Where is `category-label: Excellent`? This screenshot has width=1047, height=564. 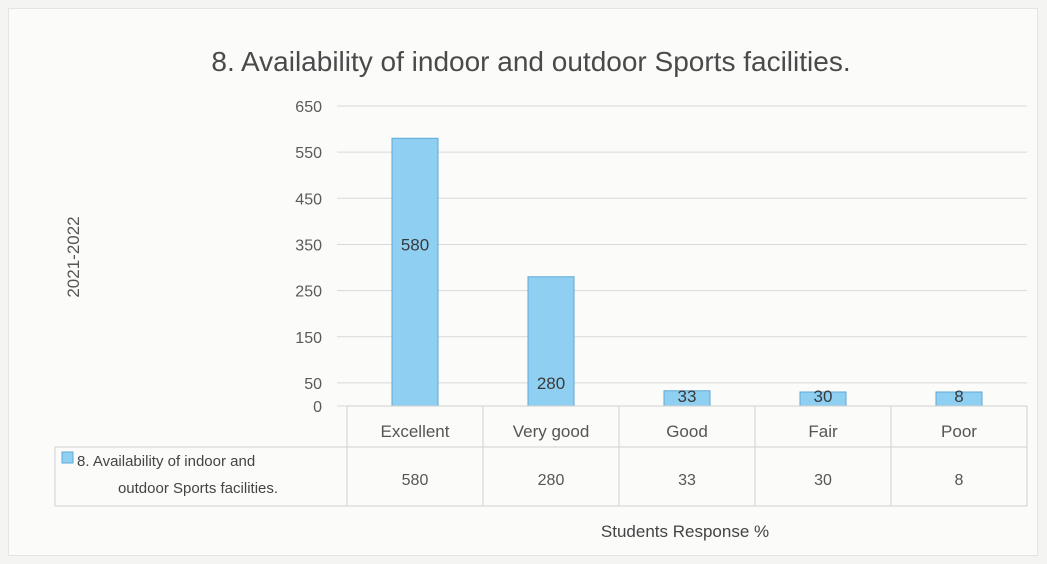 category-label: Excellent is located at coordinates (415, 431).